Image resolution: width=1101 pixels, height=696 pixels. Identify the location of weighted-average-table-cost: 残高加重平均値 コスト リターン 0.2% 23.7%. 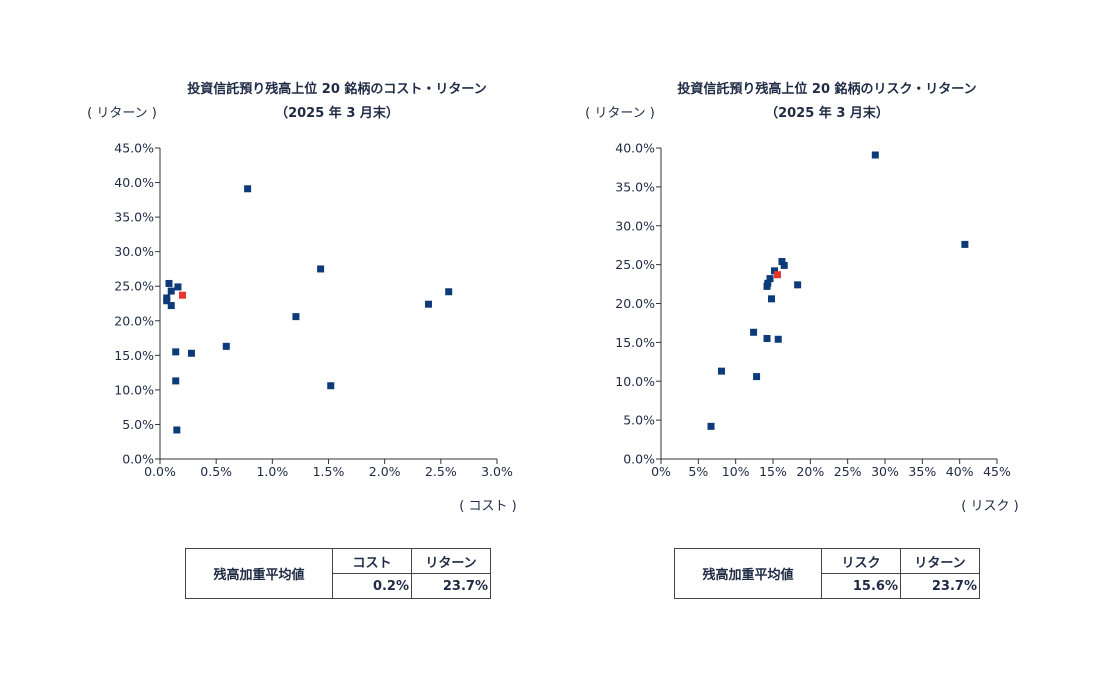
(338, 573).